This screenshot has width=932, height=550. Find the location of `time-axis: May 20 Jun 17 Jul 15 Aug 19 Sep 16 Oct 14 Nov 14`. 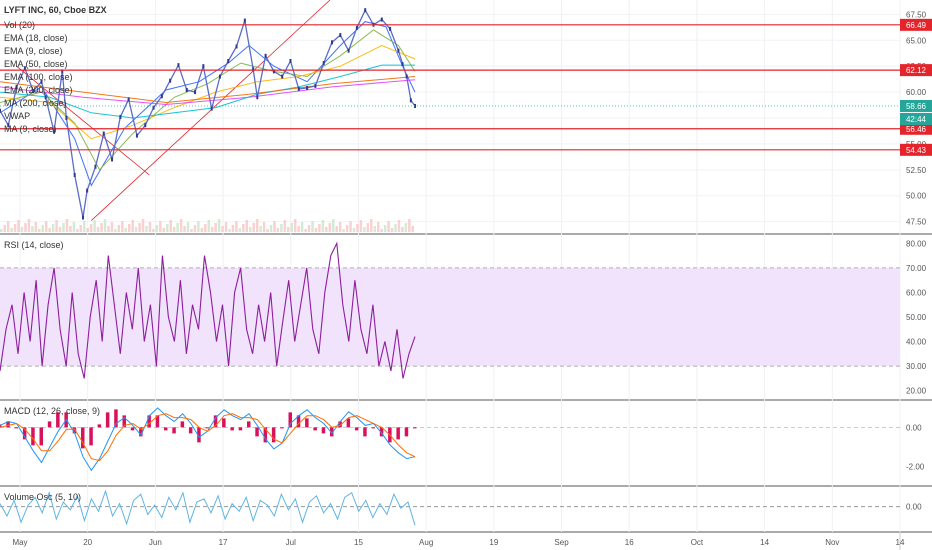

time-axis: May 20 Jun 17 Jul 15 Aug 19 Sep 16 Oct 14 Nov 14 is located at coordinates (458, 542).